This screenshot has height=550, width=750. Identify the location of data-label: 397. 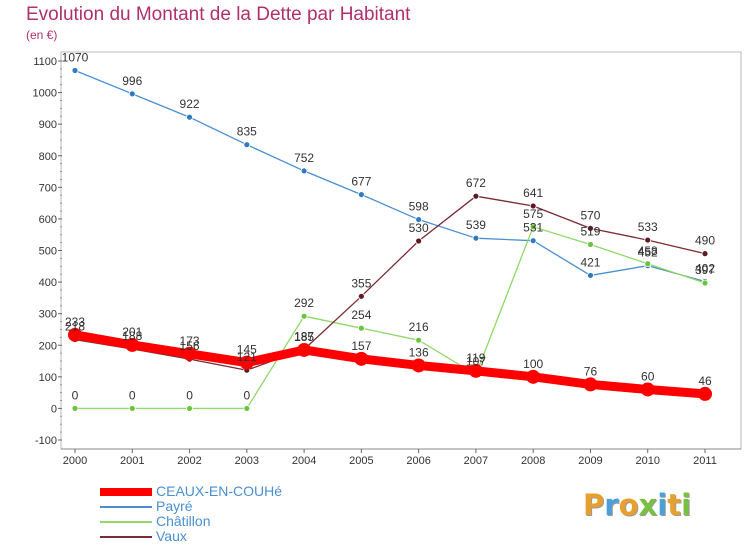
(705, 270).